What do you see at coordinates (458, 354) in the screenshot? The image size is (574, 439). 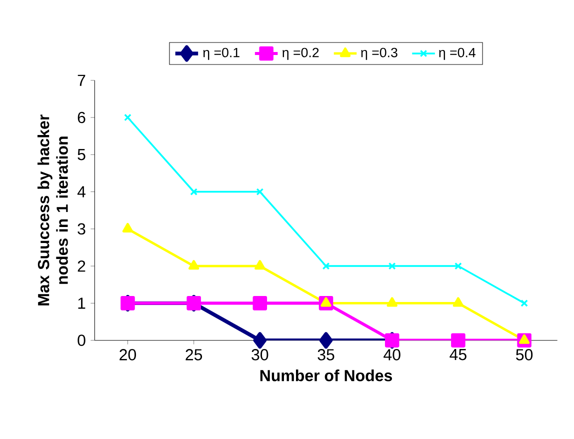 I see `x-tick-label: 45` at bounding box center [458, 354].